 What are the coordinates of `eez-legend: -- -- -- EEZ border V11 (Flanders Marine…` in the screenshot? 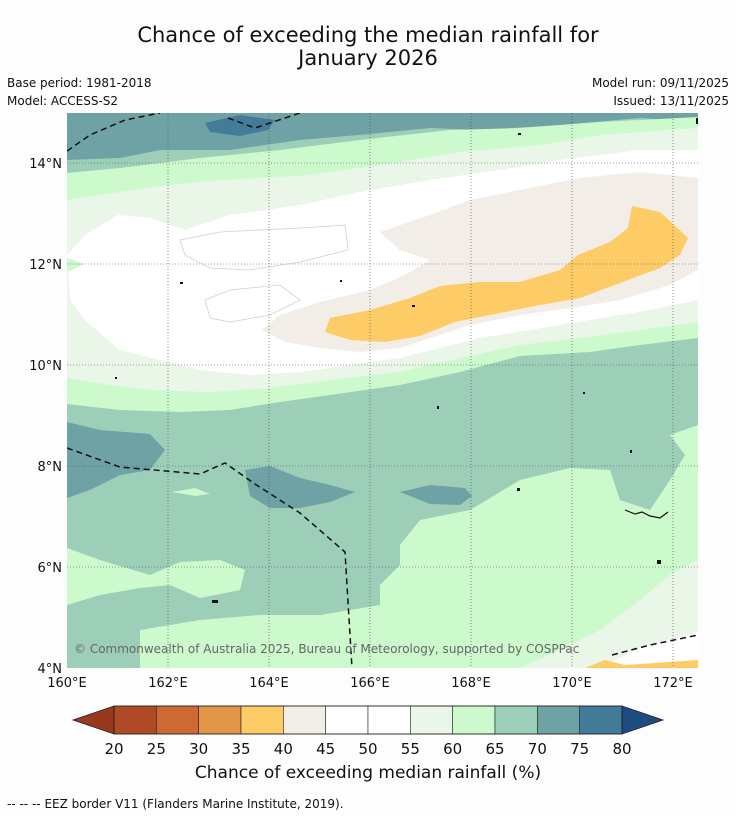 It's located at (175, 804).